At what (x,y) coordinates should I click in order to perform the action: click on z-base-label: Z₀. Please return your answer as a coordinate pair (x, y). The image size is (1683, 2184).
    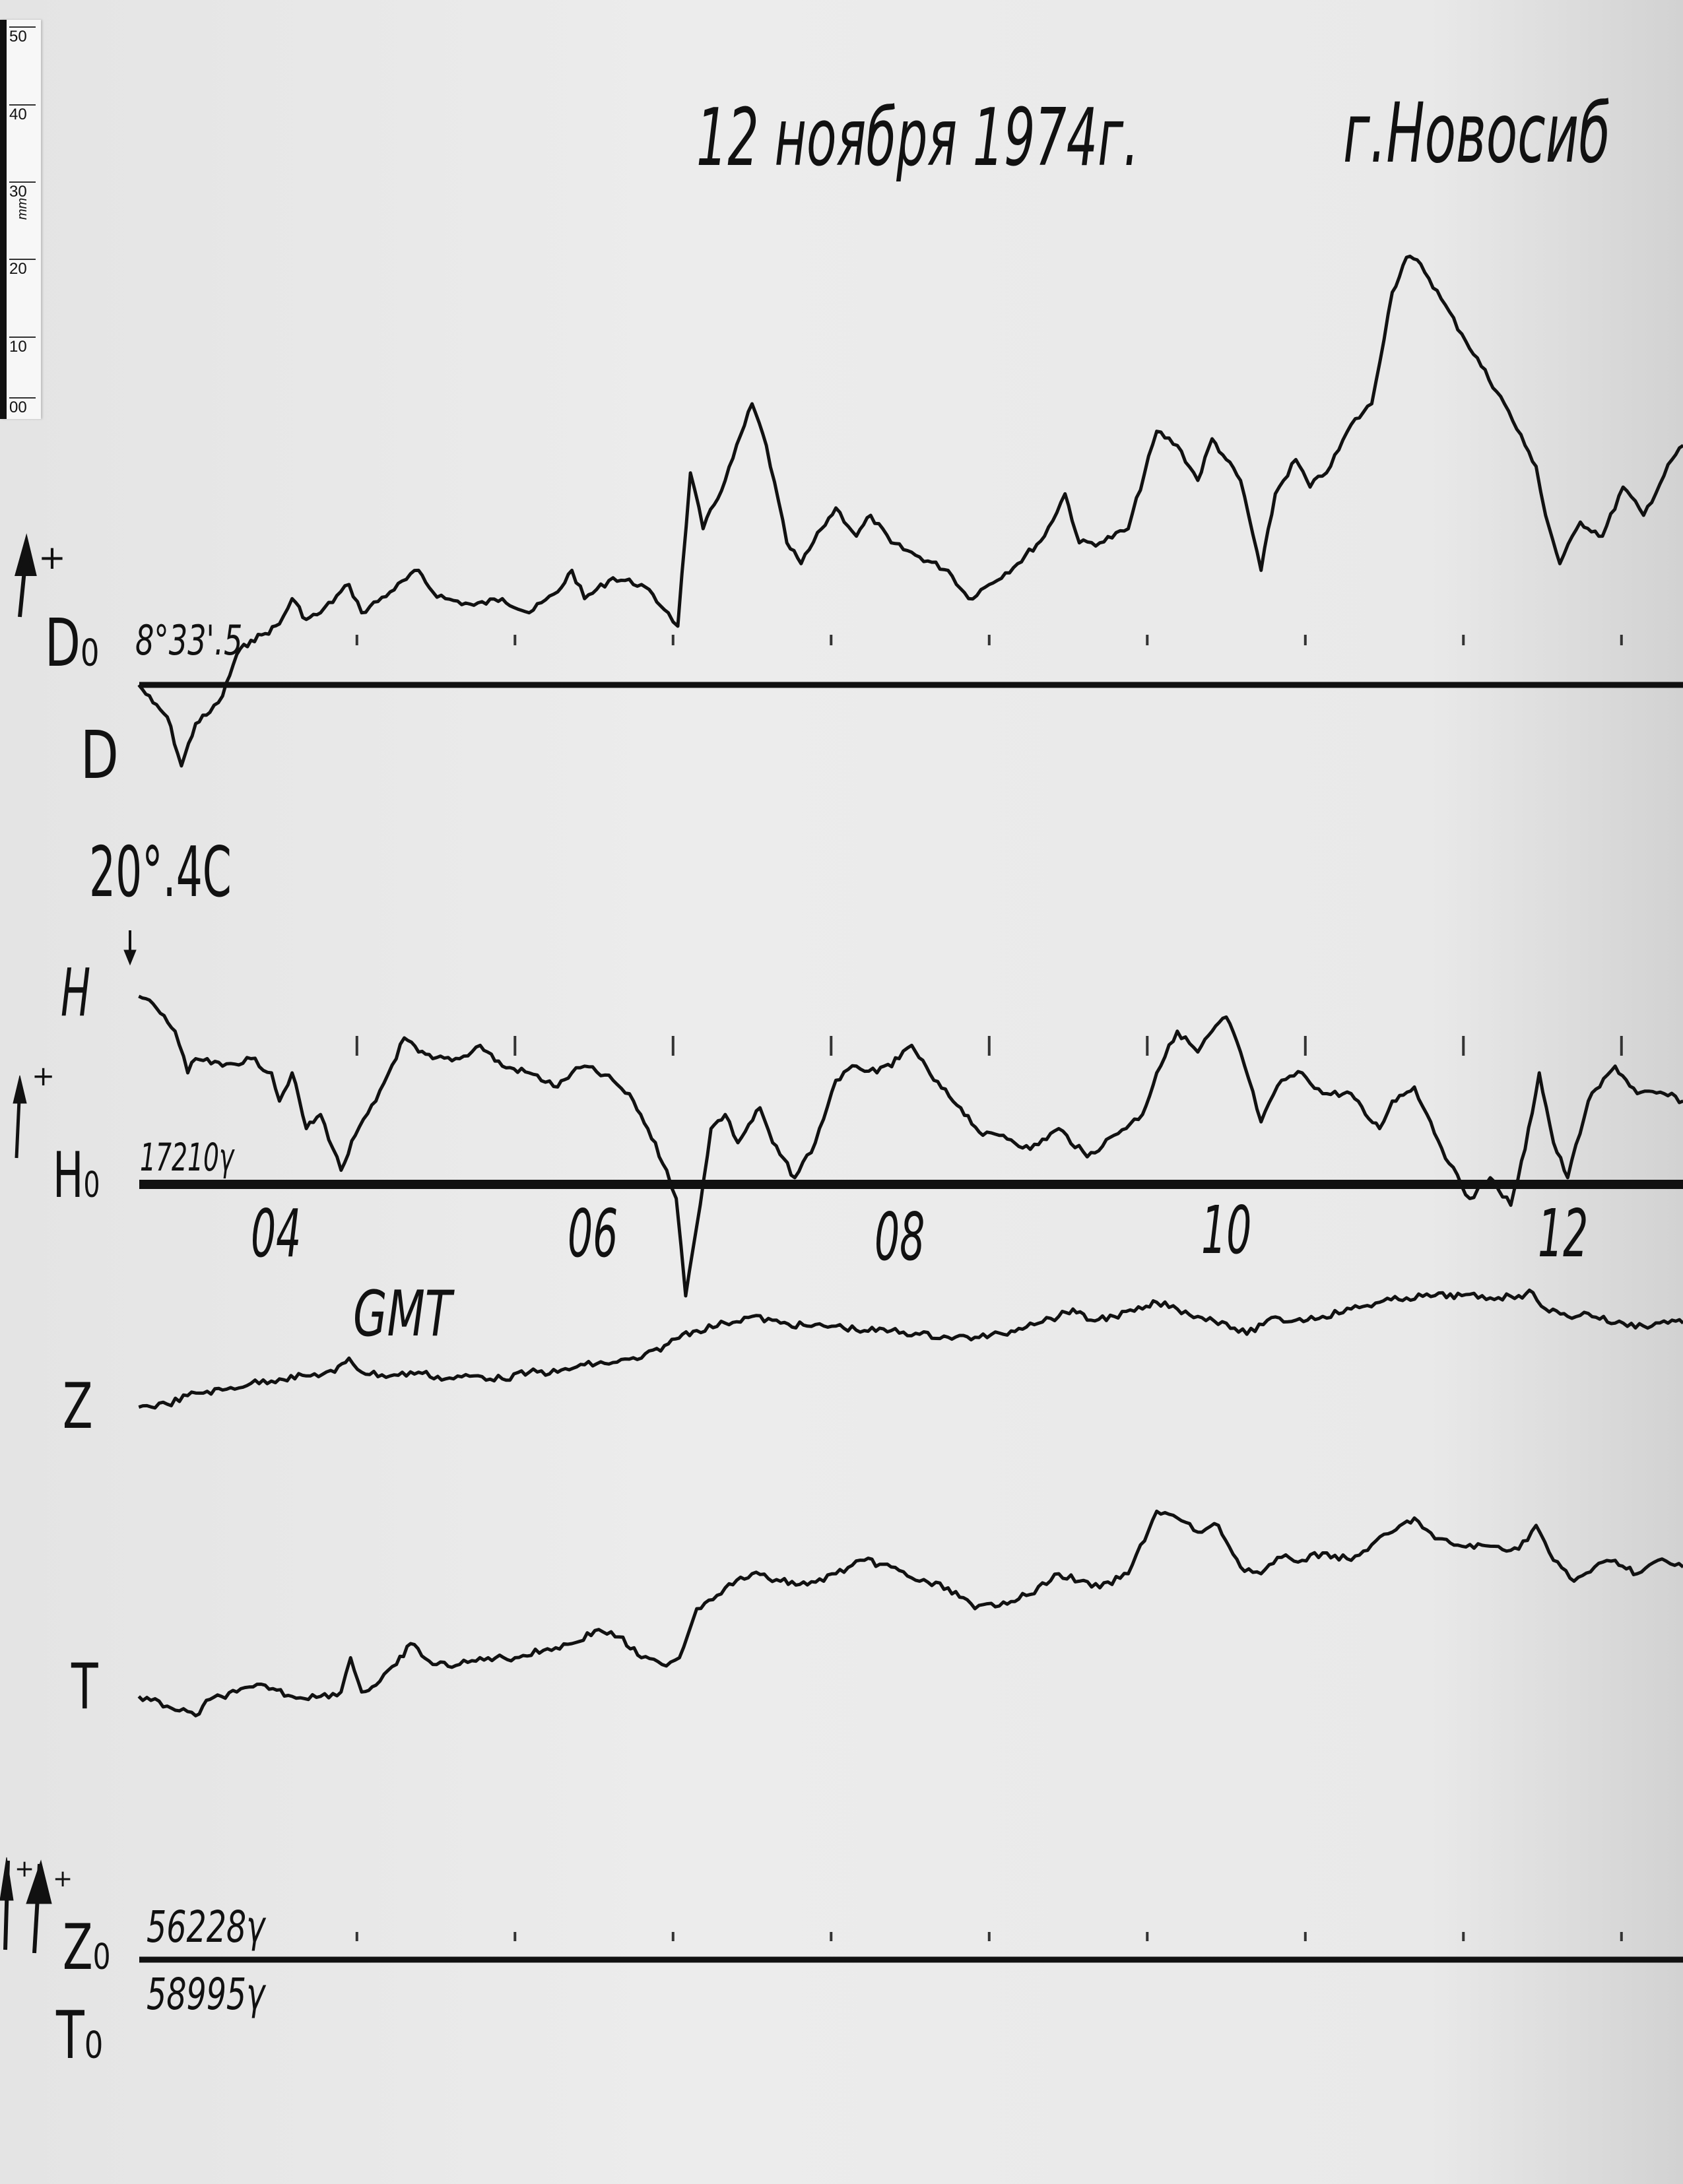
    Looking at the image, I should click on (87, 1947).